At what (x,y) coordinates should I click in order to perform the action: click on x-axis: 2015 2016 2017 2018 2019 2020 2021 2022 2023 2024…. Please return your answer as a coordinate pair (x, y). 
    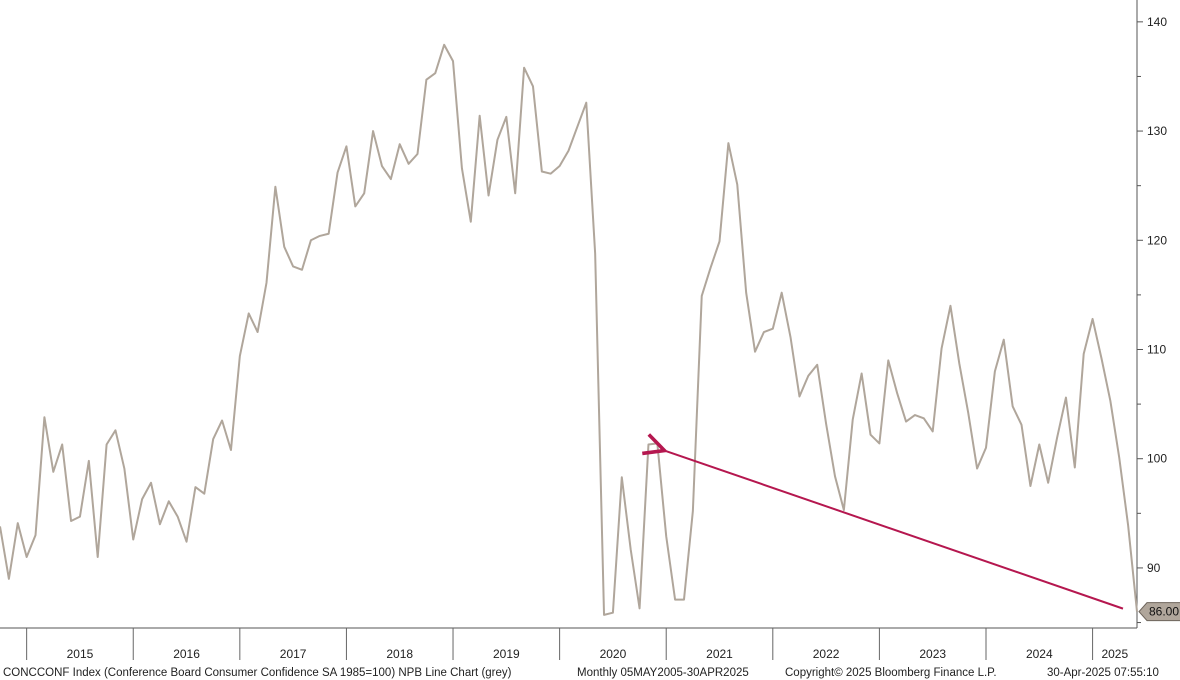
    Looking at the image, I should click on (568, 644).